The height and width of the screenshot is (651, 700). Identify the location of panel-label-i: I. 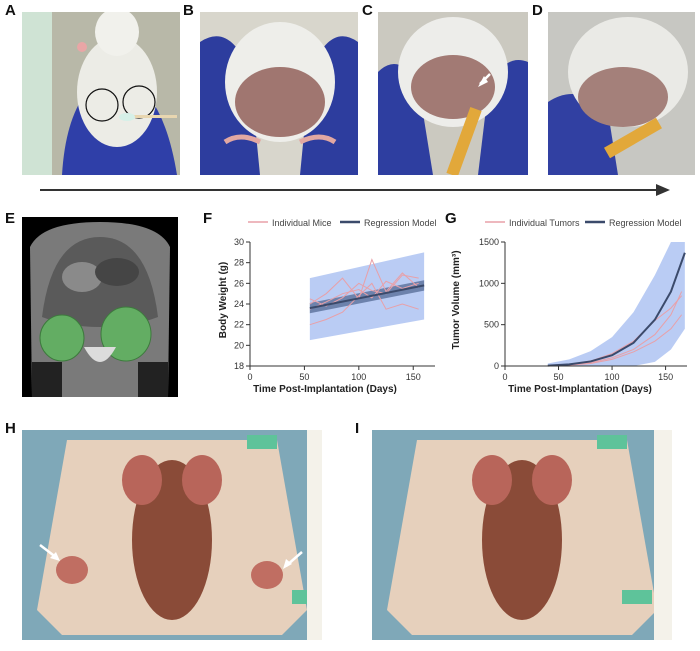
(357, 428).